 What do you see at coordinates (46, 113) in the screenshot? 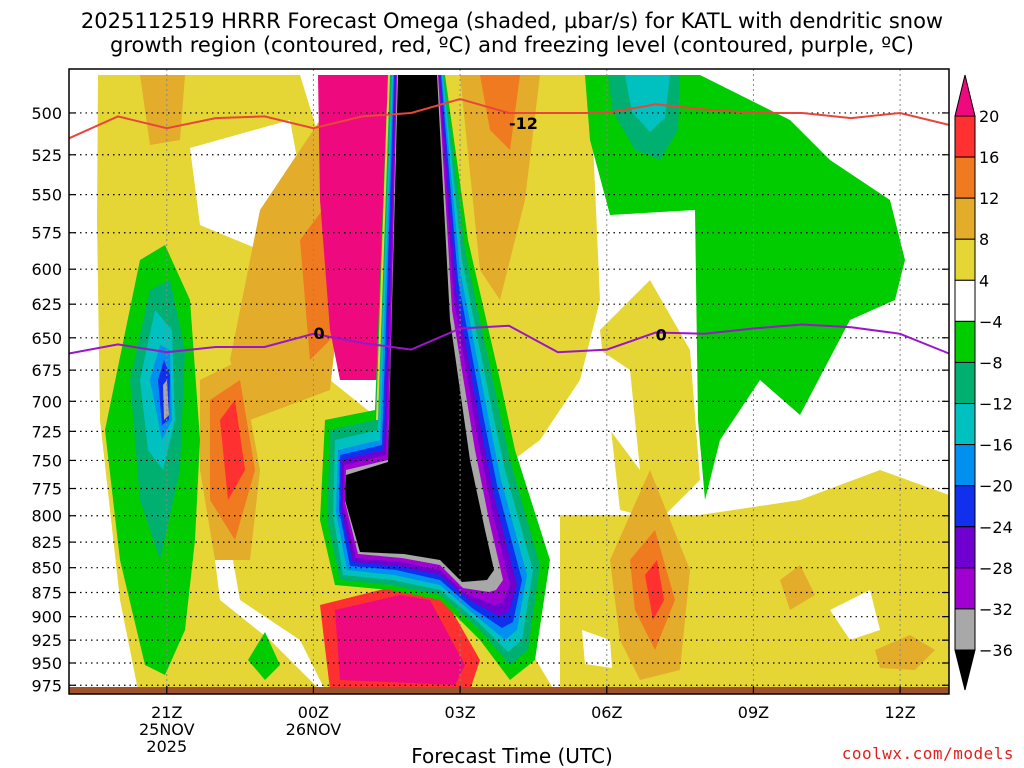
I see `y-tick-label: 500` at bounding box center [46, 113].